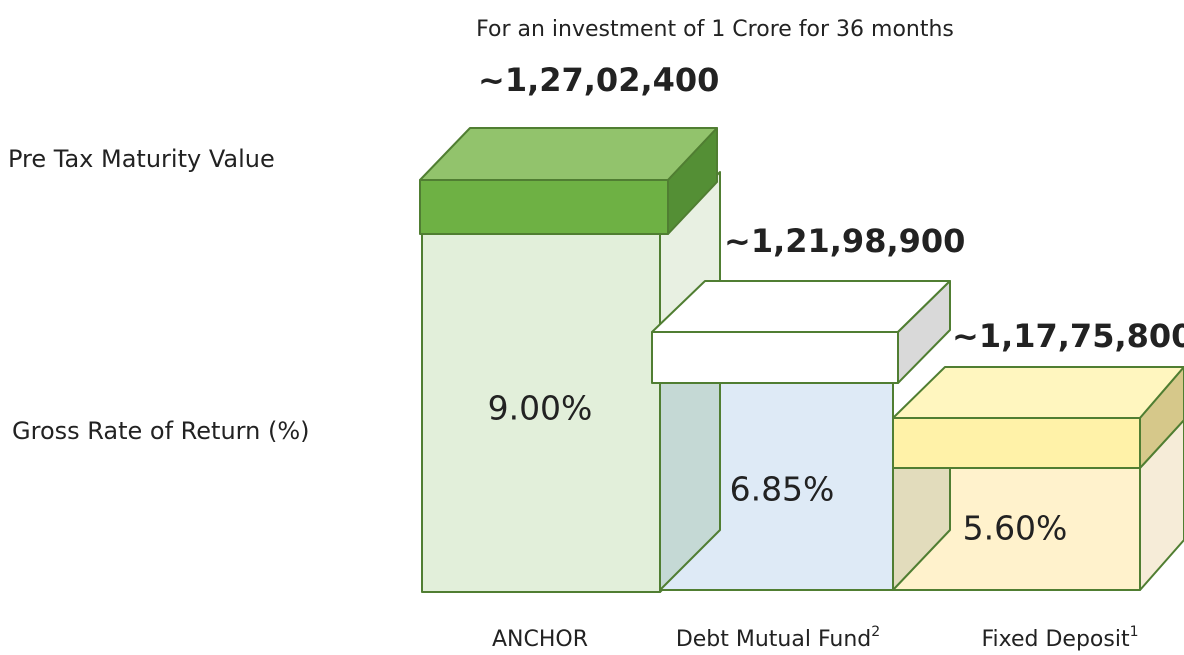 Image resolution: width=1184 pixels, height=655 pixels. Describe the element at coordinates (598, 80) in the screenshot. I see `maturity-value: ~1,27,02,400` at that location.